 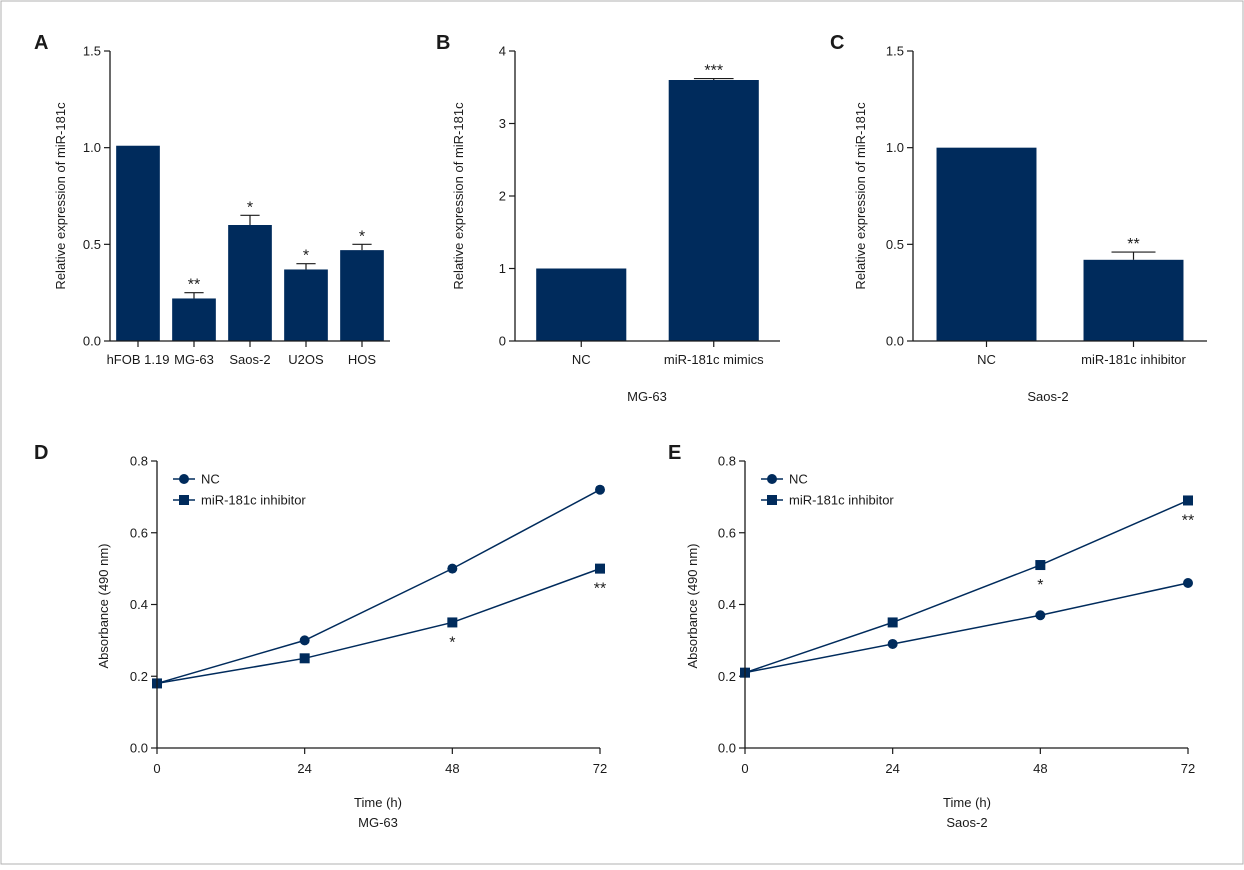 I want to click on panel-b-xlabel: MG-63, so click(x=647, y=396).